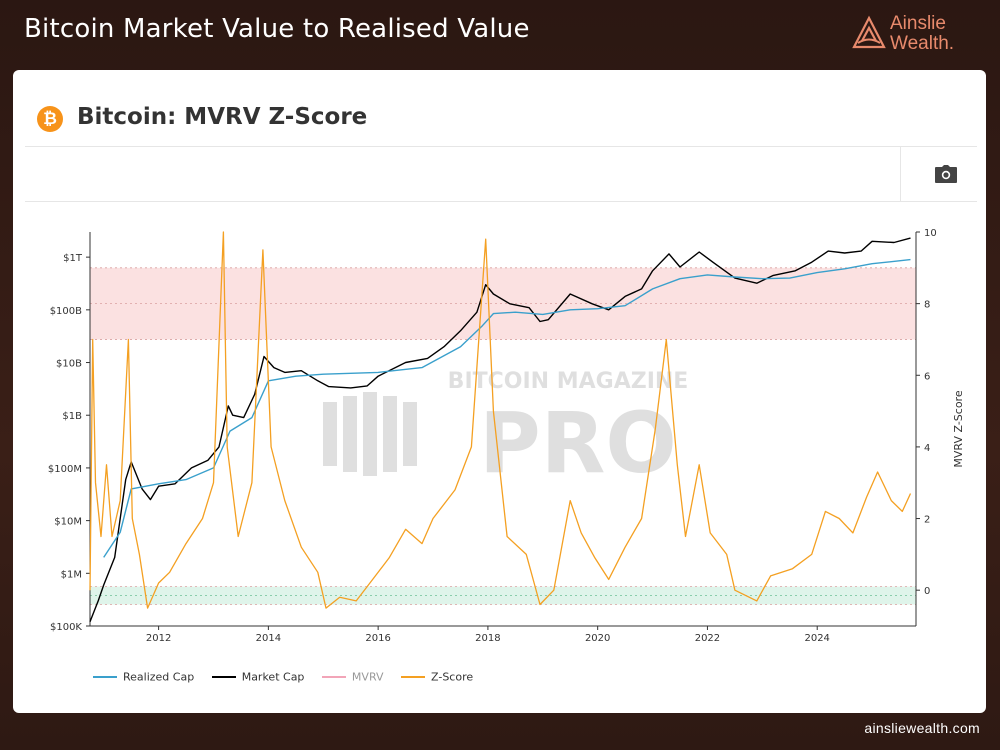 This screenshot has width=1000, height=750. What do you see at coordinates (816, 638) in the screenshot?
I see `x-tick-label: 2024` at bounding box center [816, 638].